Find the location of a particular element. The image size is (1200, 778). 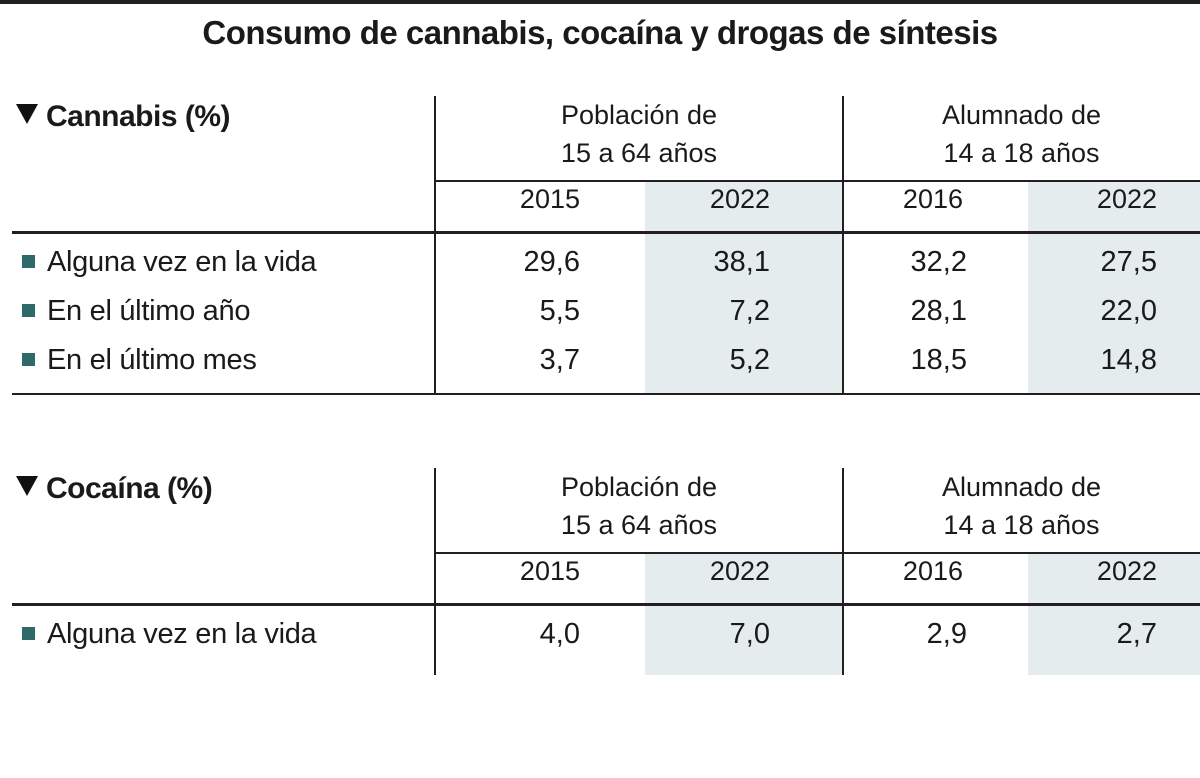

table-cell-value: 5,5 is located at coordinates (559, 311).